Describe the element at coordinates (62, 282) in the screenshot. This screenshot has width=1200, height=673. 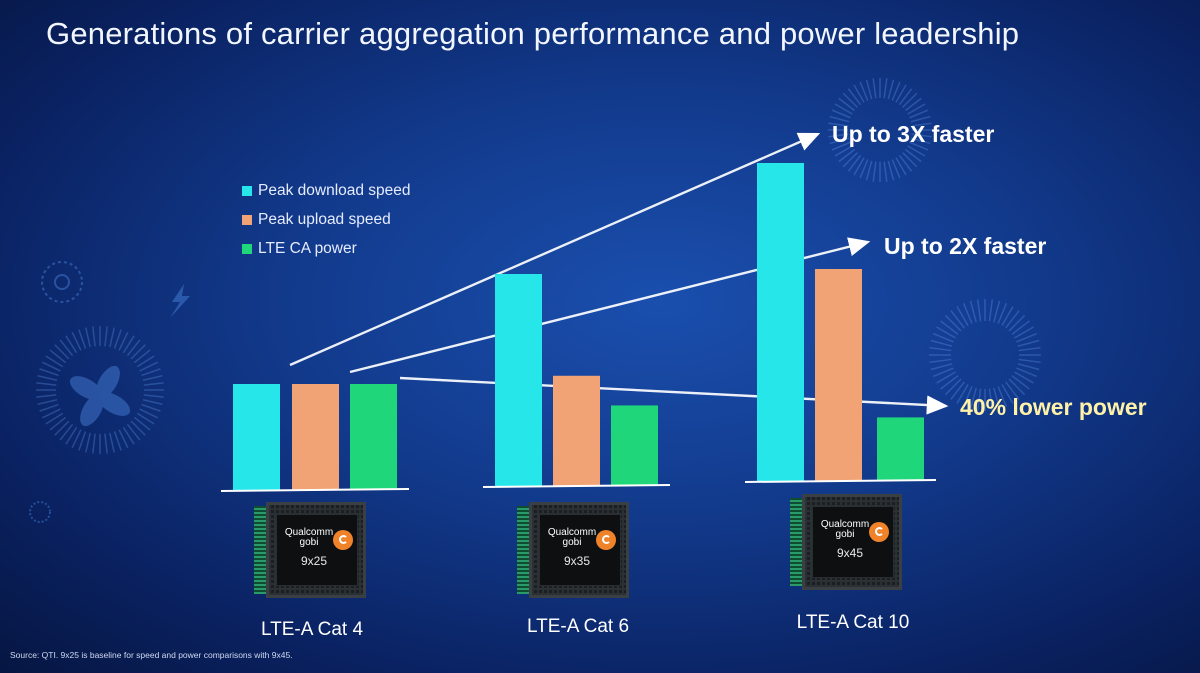
I see `gear-icon` at that location.